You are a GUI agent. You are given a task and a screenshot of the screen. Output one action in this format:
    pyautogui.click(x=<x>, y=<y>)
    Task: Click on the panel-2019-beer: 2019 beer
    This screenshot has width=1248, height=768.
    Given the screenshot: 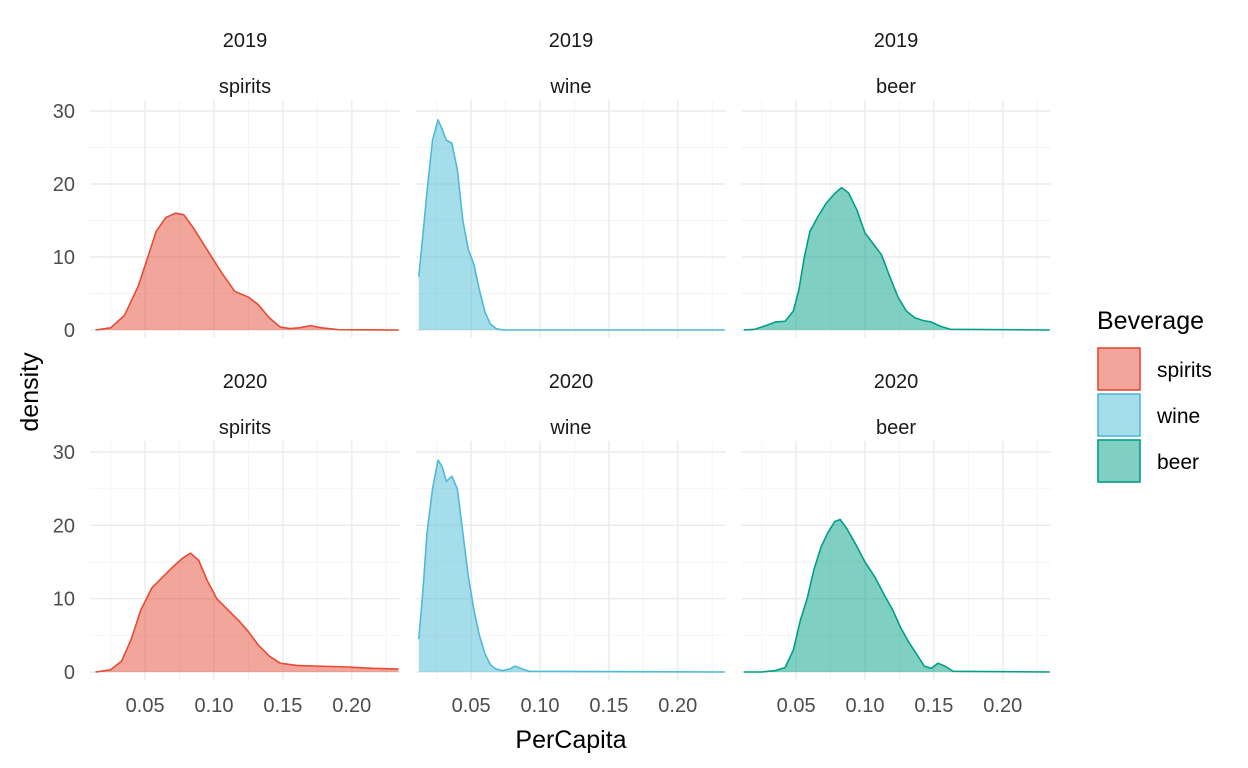 What is the action you would take?
    pyautogui.click(x=896, y=184)
    